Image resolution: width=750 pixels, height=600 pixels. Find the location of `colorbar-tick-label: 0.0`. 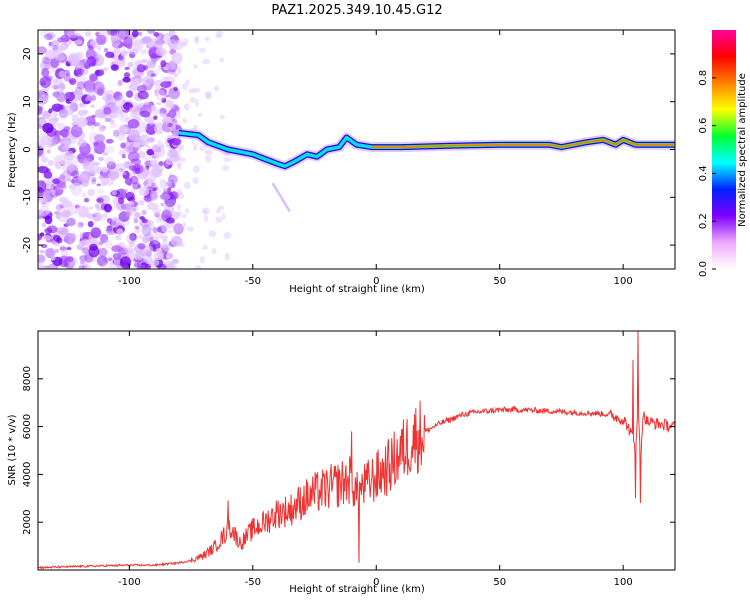

colorbar-tick-label: 0.0 is located at coordinates (703, 269).